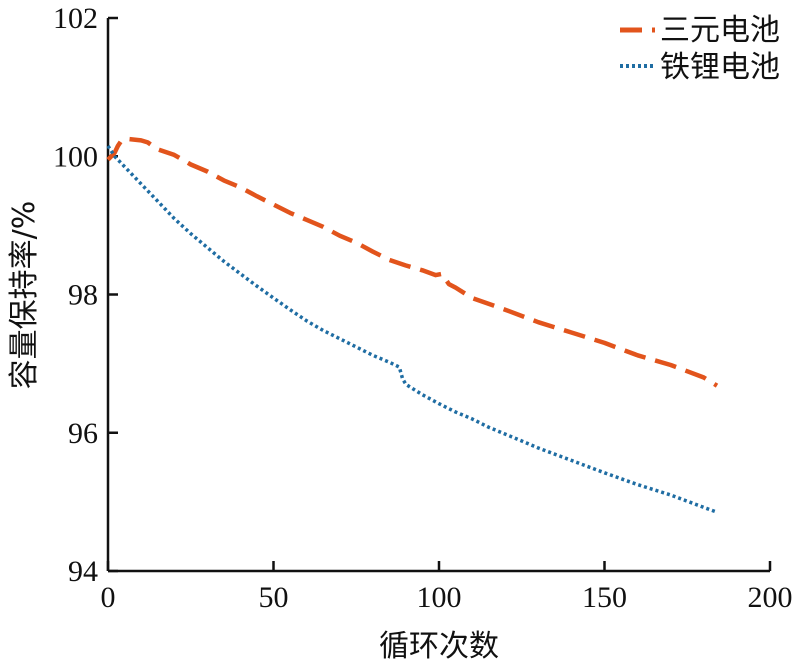 The image size is (800, 666). What do you see at coordinates (274, 597) in the screenshot?
I see `x-tick-label: 50` at bounding box center [274, 597].